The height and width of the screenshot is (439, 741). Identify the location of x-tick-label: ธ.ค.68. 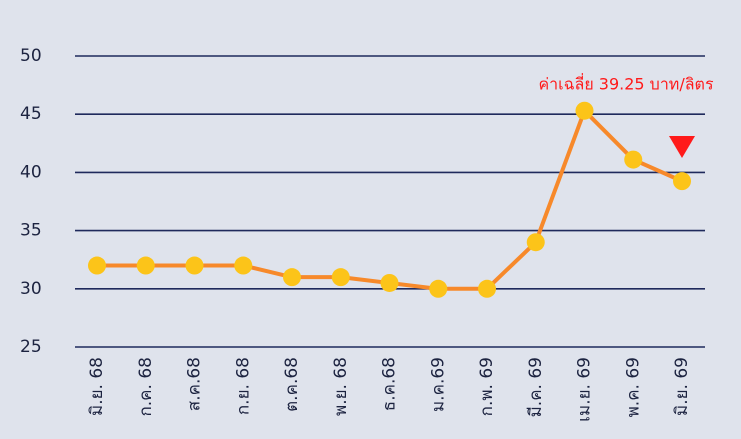
(390, 384).